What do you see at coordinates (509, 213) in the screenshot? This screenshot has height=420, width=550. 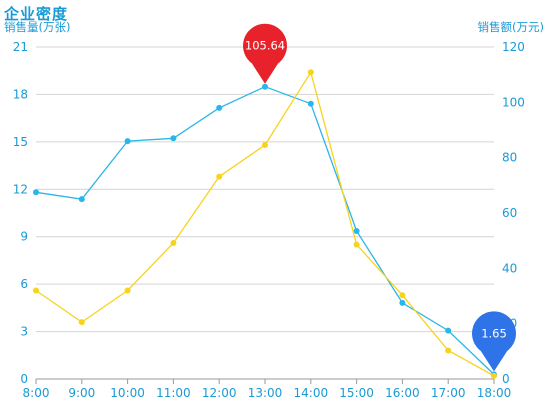 I see `y-right-tick-label: 60` at bounding box center [509, 213].